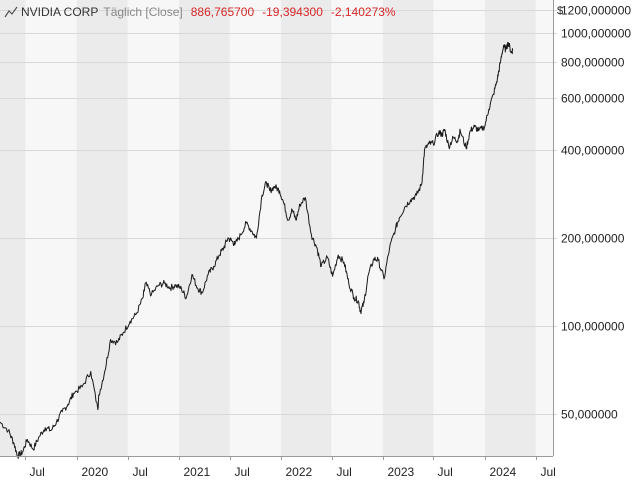 This screenshot has width=640, height=485. What do you see at coordinates (278, 467) in the screenshot?
I see `x-axis: Jul 2020 Jul 2021 Jul 2022 Jul 2023 Jul 2024 Jul` at bounding box center [278, 467].